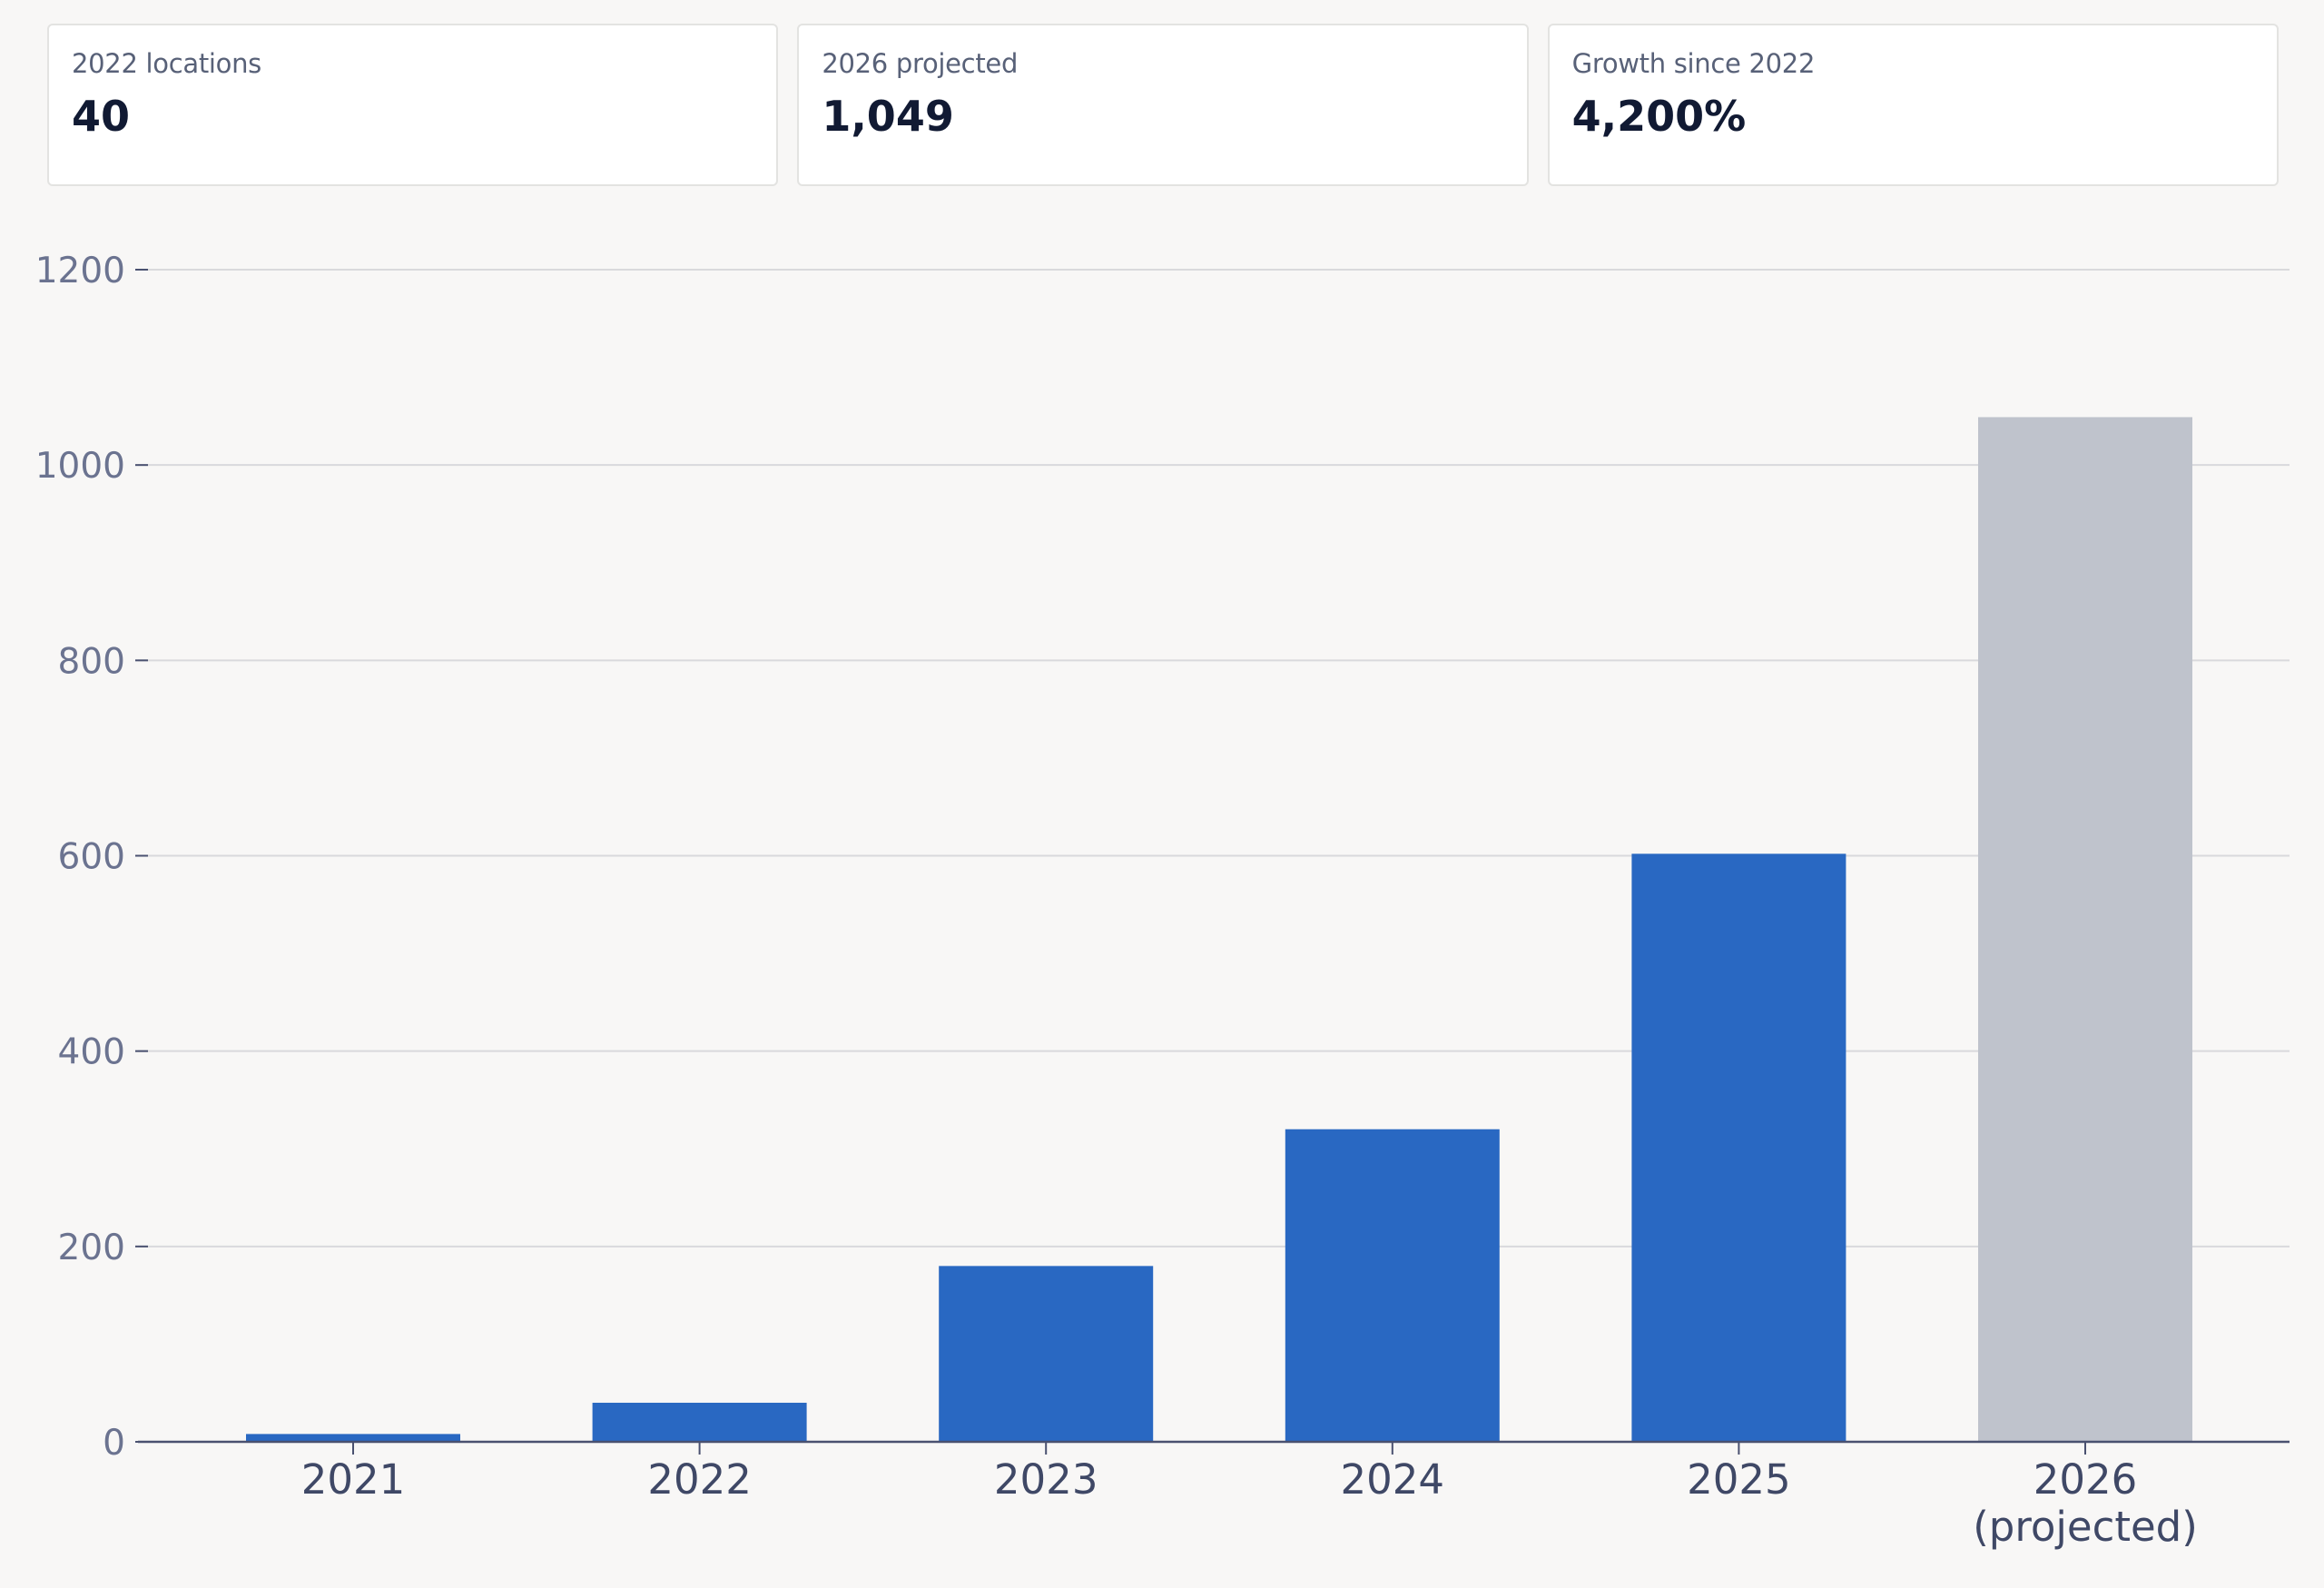  Describe the element at coordinates (920, 63) in the screenshot. I see `stat-label: 2026 projected` at that location.